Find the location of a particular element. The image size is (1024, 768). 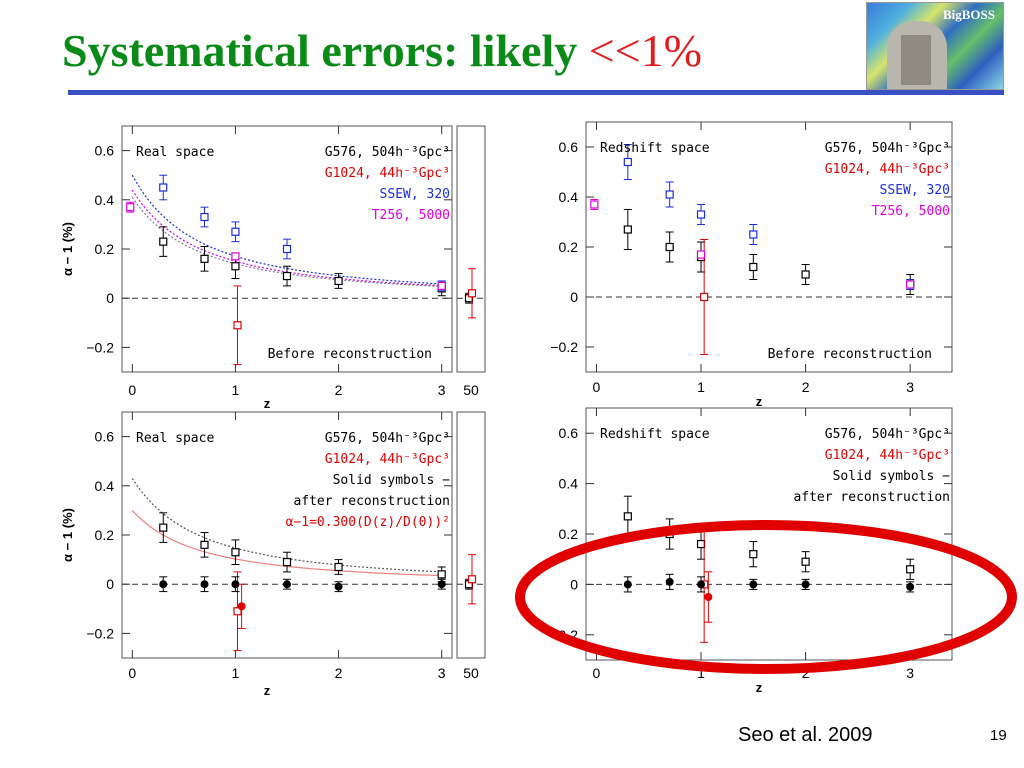

slide-title: Systematical errors: likely <<1% is located at coordinates (382, 50).